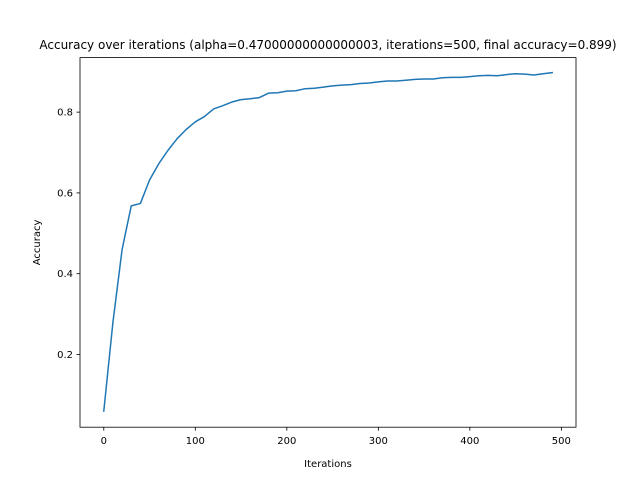 This screenshot has width=640, height=480. Describe the element at coordinates (286, 441) in the screenshot. I see `x-tick-label: 200` at that location.